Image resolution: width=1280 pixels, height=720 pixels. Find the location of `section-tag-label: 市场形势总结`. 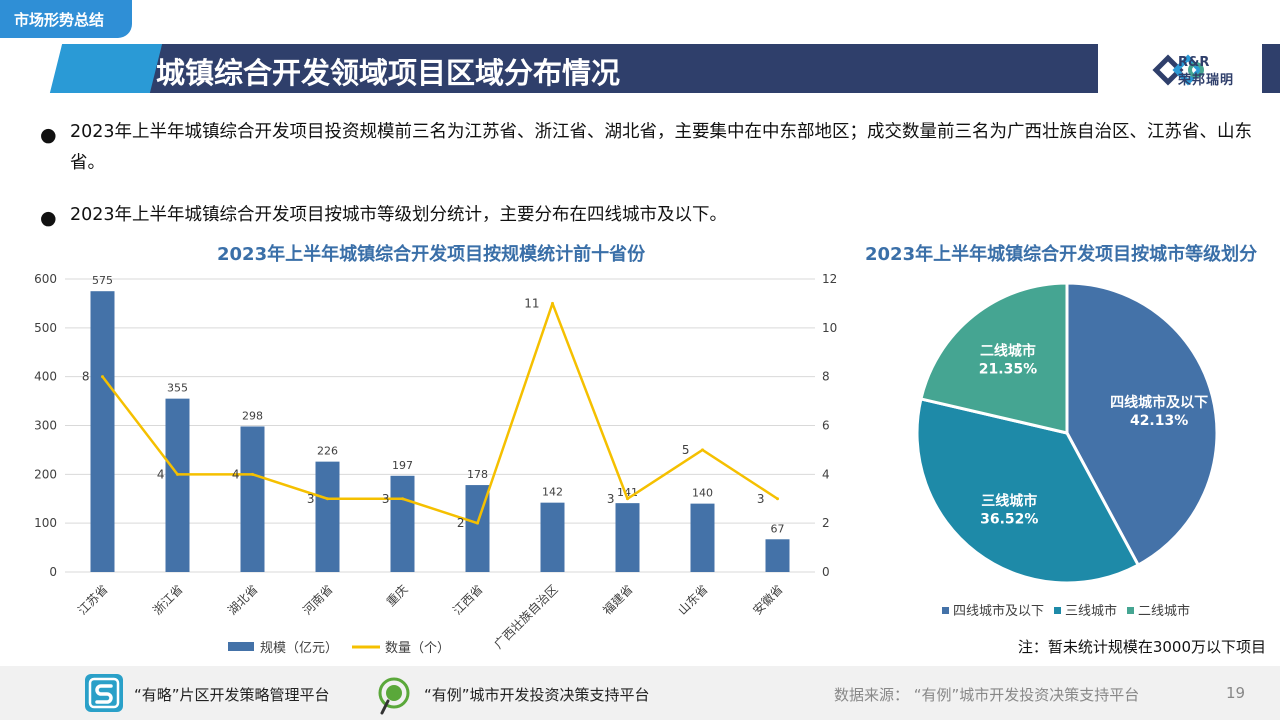

section-tag-label: 市场形势总结 is located at coordinates (59, 20).